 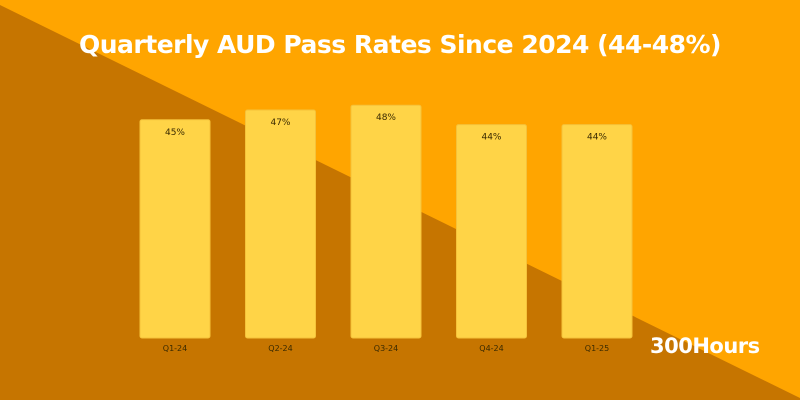 What do you see at coordinates (280, 348) in the screenshot?
I see `x-tick-label: Q2-24` at bounding box center [280, 348].